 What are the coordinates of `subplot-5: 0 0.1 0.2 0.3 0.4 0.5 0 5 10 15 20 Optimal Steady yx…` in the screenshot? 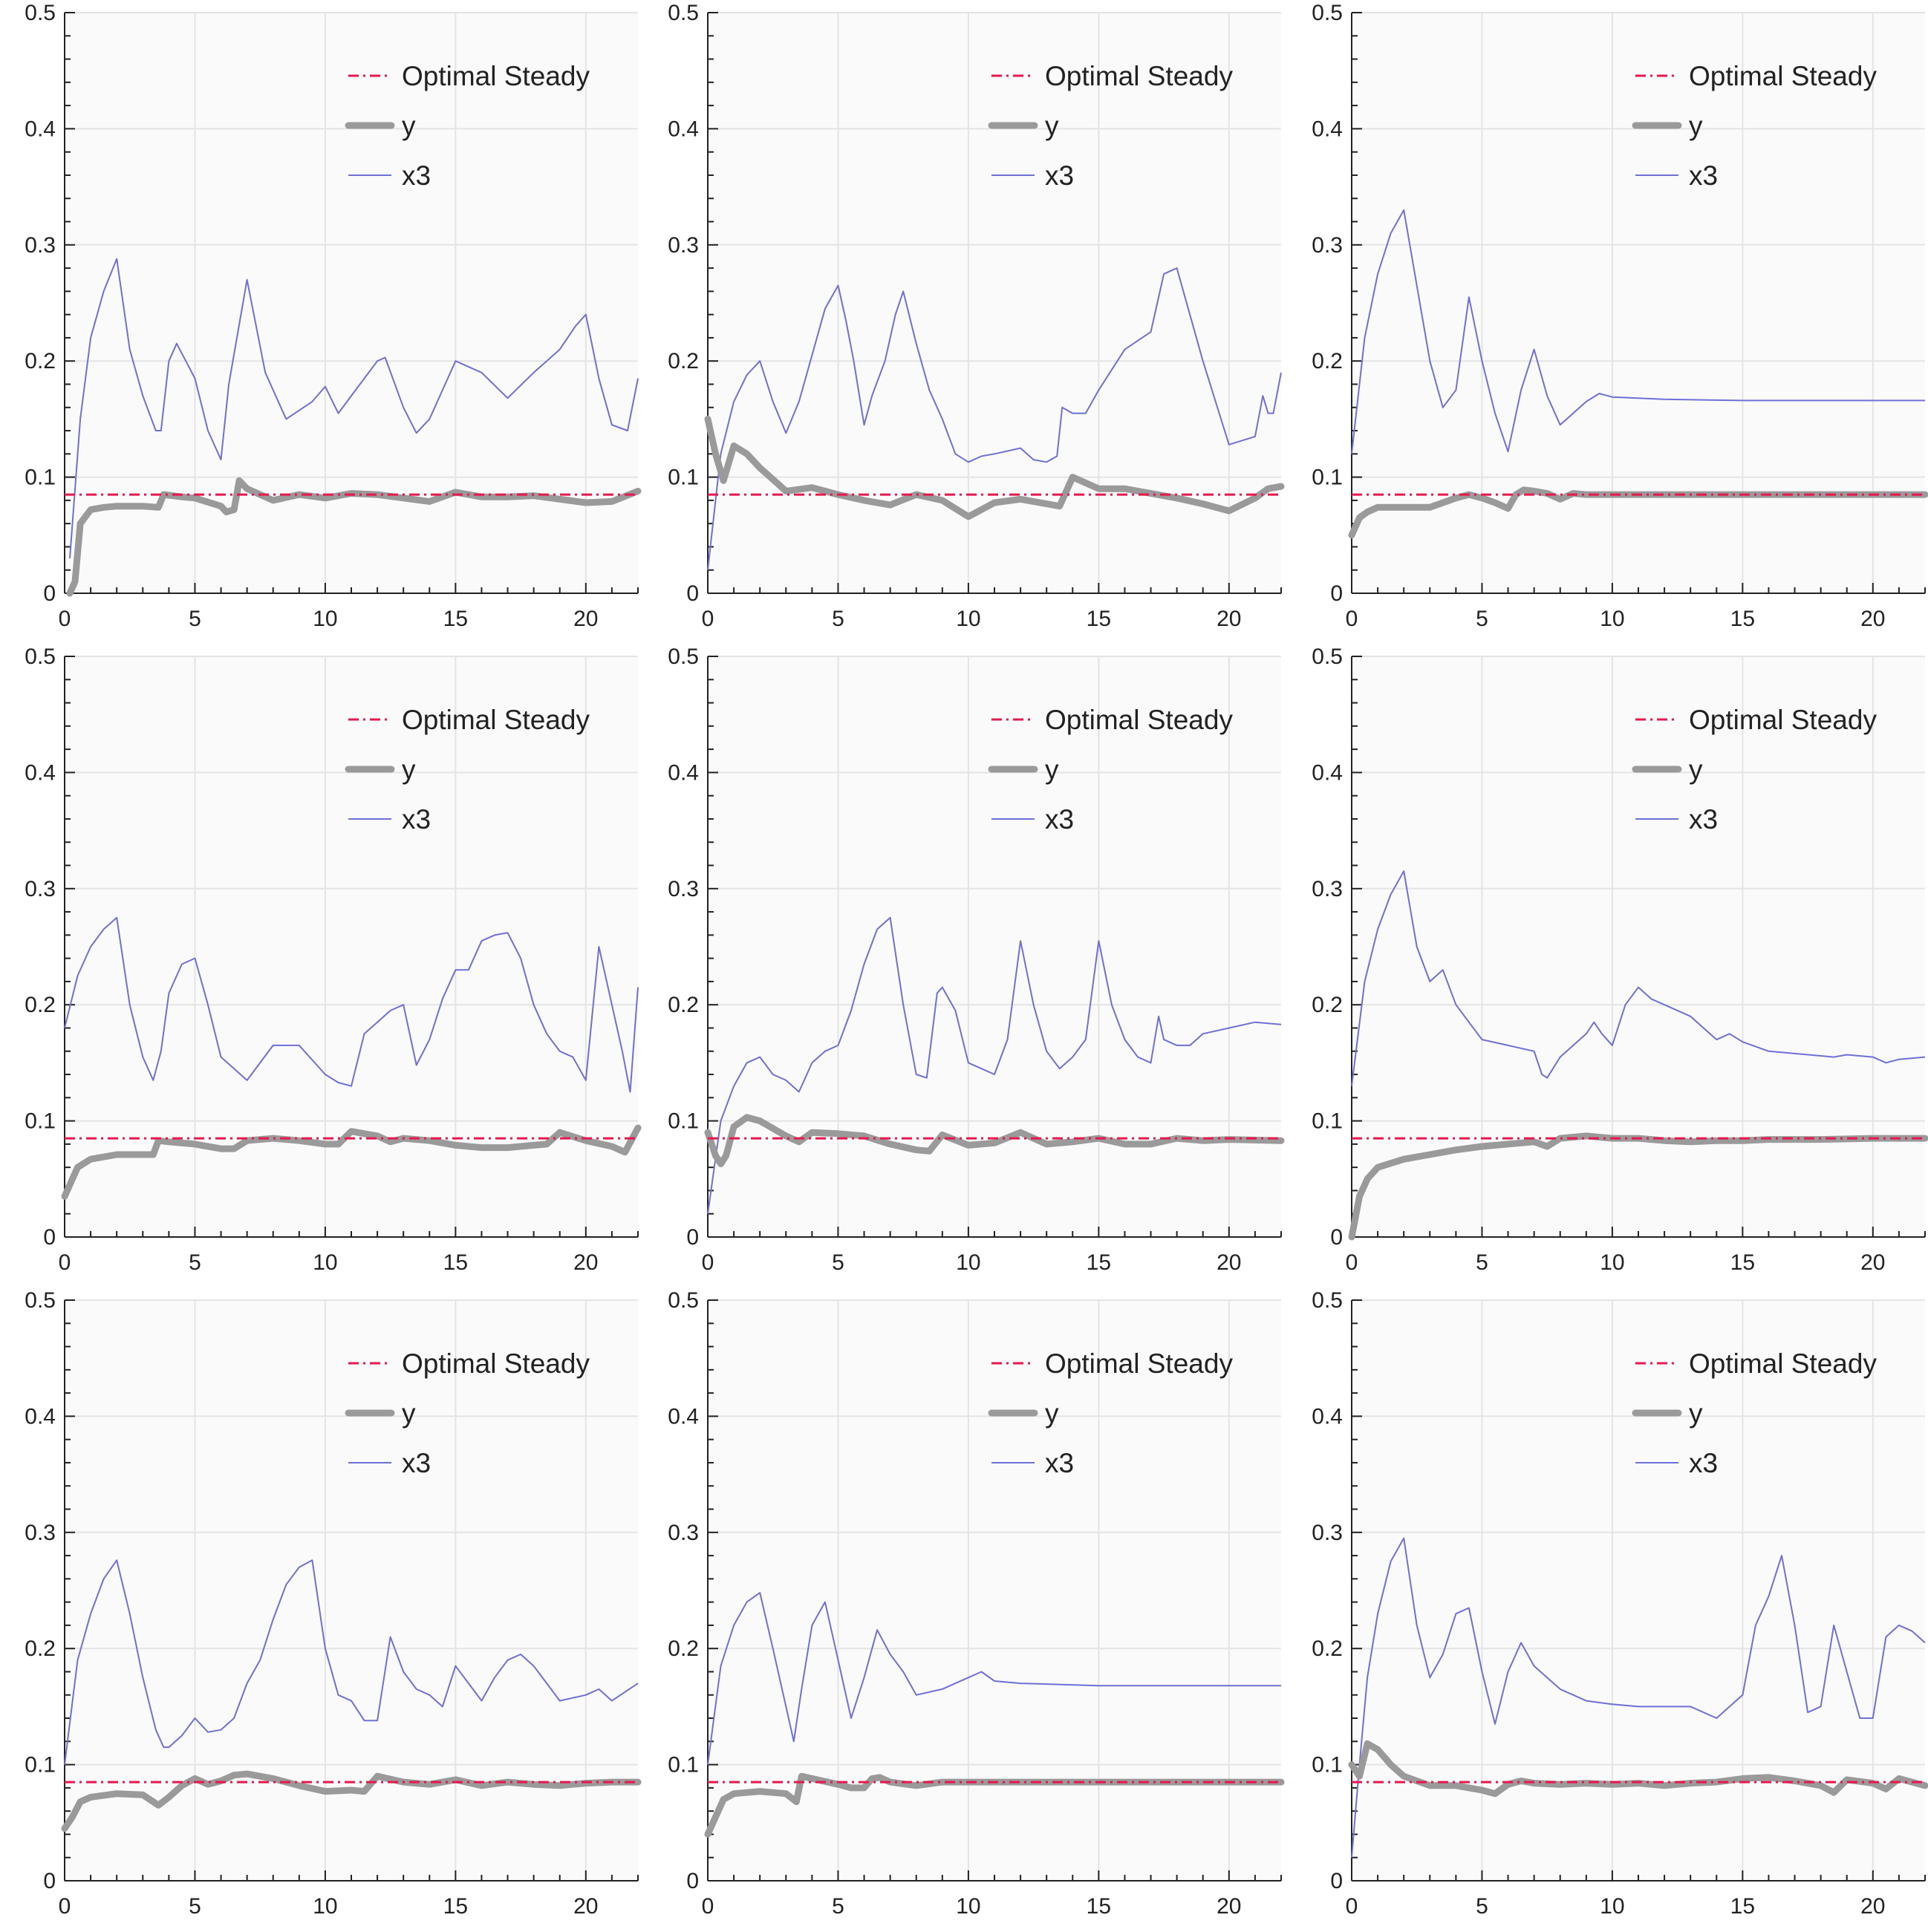 It's located at (977, 960).